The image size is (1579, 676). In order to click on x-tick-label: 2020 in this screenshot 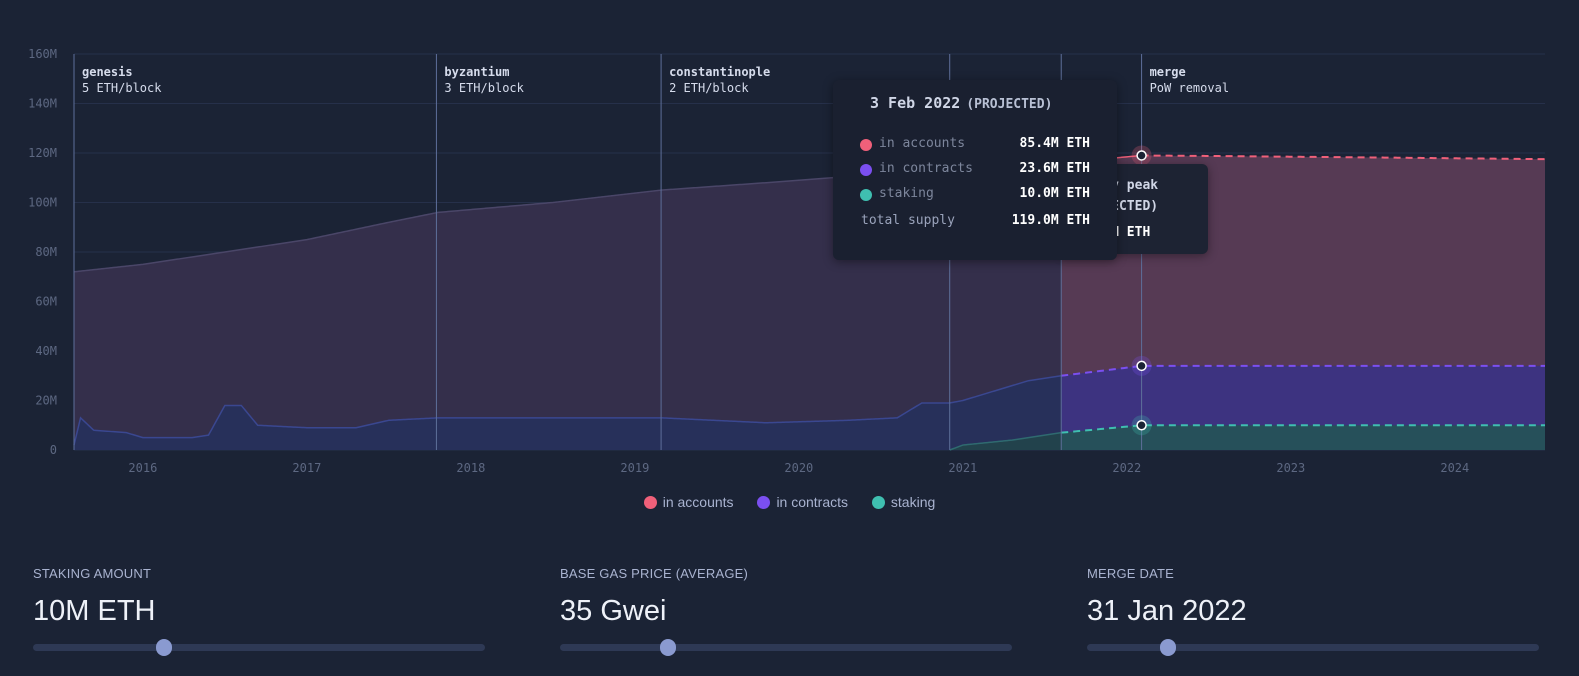, I will do `click(798, 468)`.